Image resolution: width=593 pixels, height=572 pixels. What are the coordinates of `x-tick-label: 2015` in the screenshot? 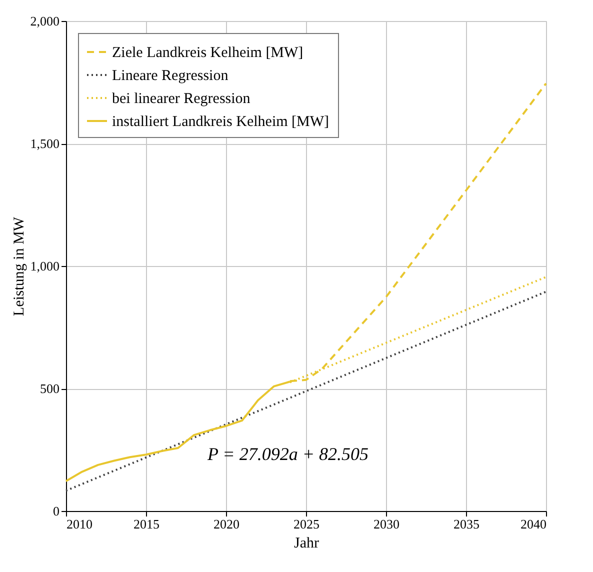 It's located at (147, 524).